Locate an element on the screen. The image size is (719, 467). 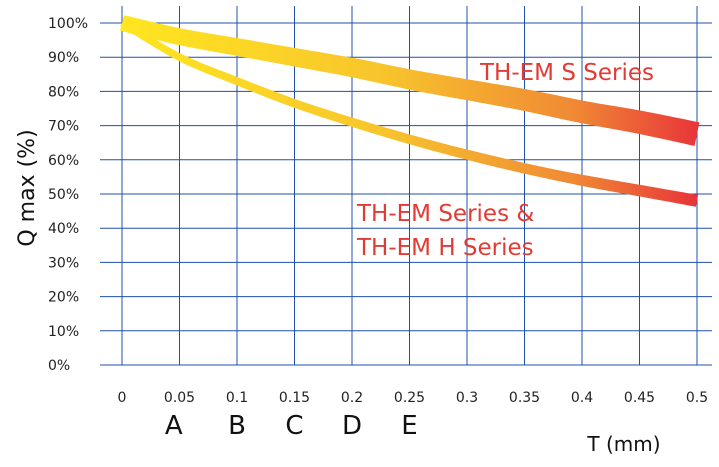
category-label-1: B is located at coordinates (237, 426).